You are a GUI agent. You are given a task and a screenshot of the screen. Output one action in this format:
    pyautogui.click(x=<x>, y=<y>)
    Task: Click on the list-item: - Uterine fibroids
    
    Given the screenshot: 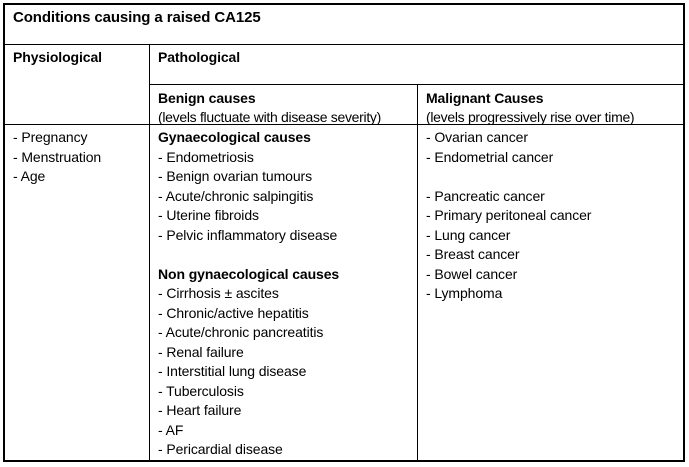 What is the action you would take?
    pyautogui.click(x=208, y=215)
    